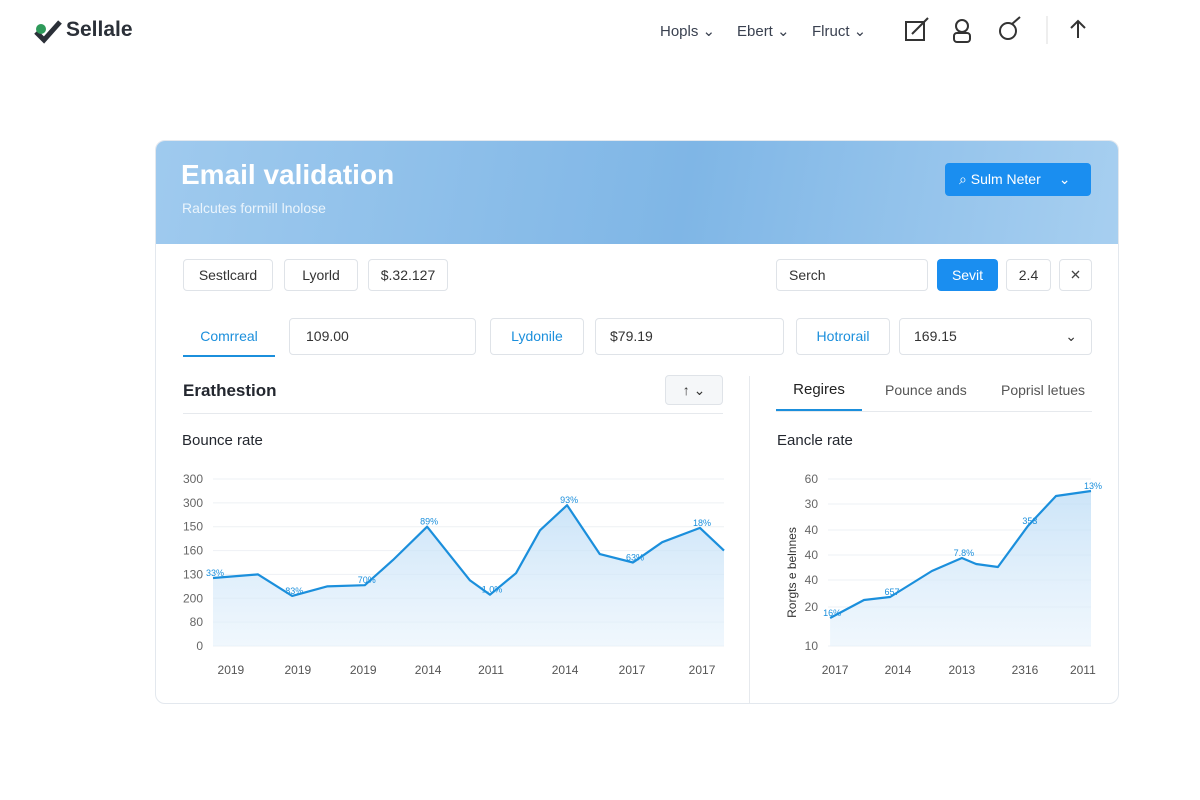  Describe the element at coordinates (254, 208) in the screenshot. I see `card-subtitle: Ralcutes formill lnolose` at that location.